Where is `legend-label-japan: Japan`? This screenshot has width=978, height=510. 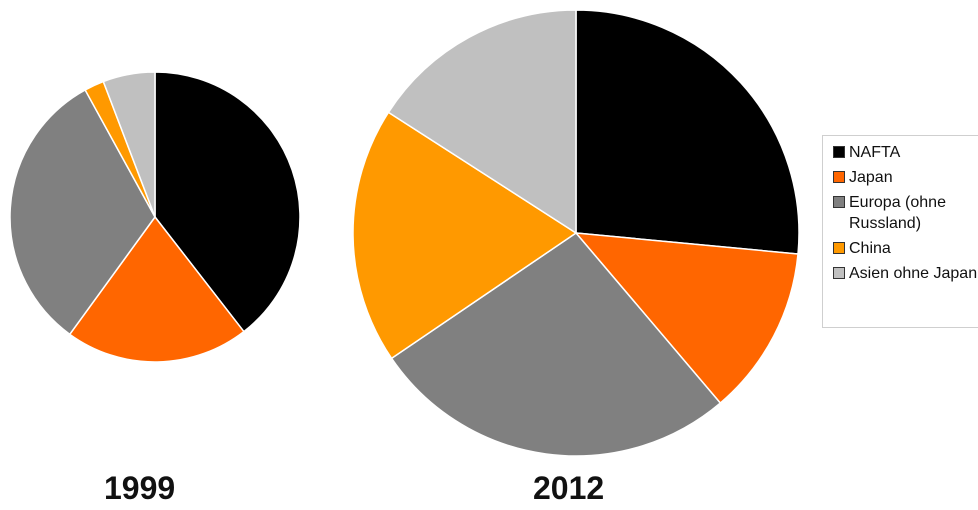 legend-label-japan: Japan is located at coordinates (871, 177).